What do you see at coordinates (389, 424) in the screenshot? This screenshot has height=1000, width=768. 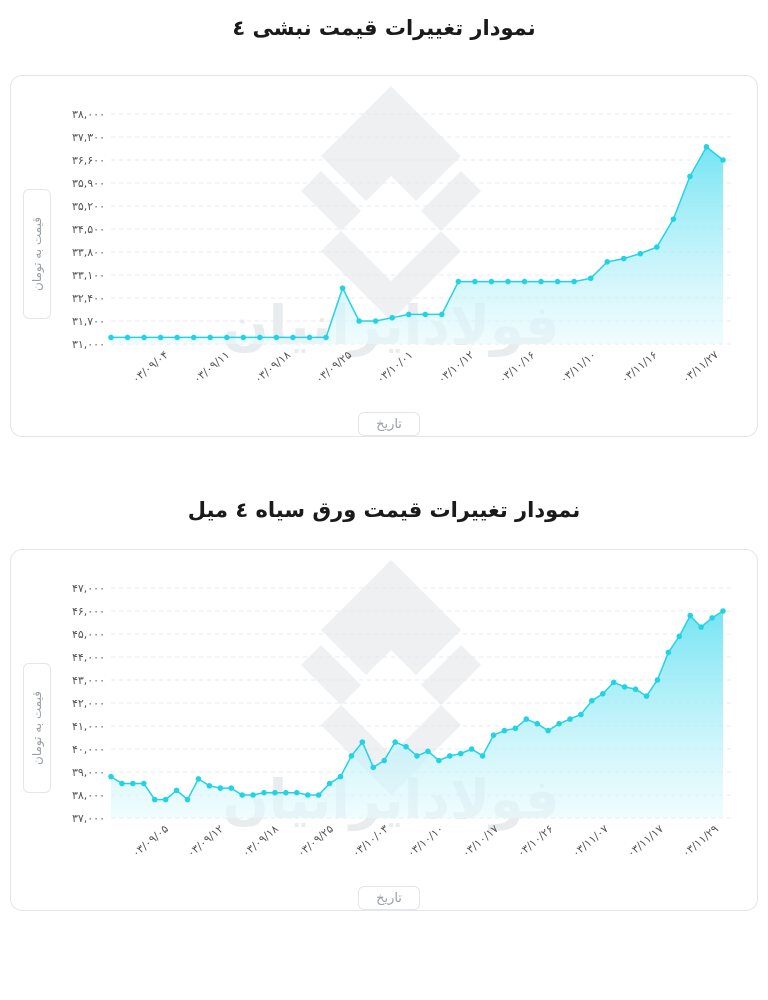 I see `chart-1-xlabel: تاریخ` at bounding box center [389, 424].